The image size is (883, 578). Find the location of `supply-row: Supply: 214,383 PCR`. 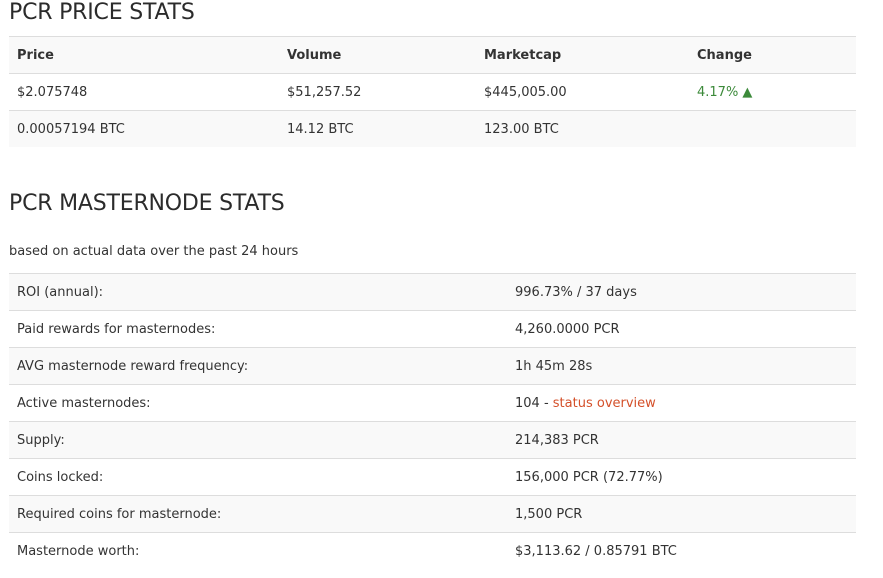

supply-row: Supply: 214,383 PCR is located at coordinates (432, 440).